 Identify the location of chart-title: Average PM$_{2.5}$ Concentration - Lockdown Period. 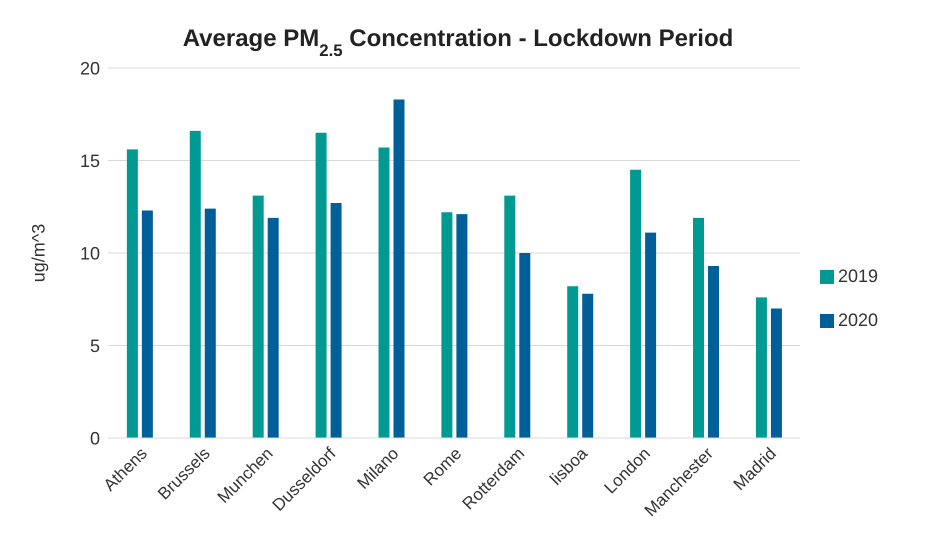
(458, 42).